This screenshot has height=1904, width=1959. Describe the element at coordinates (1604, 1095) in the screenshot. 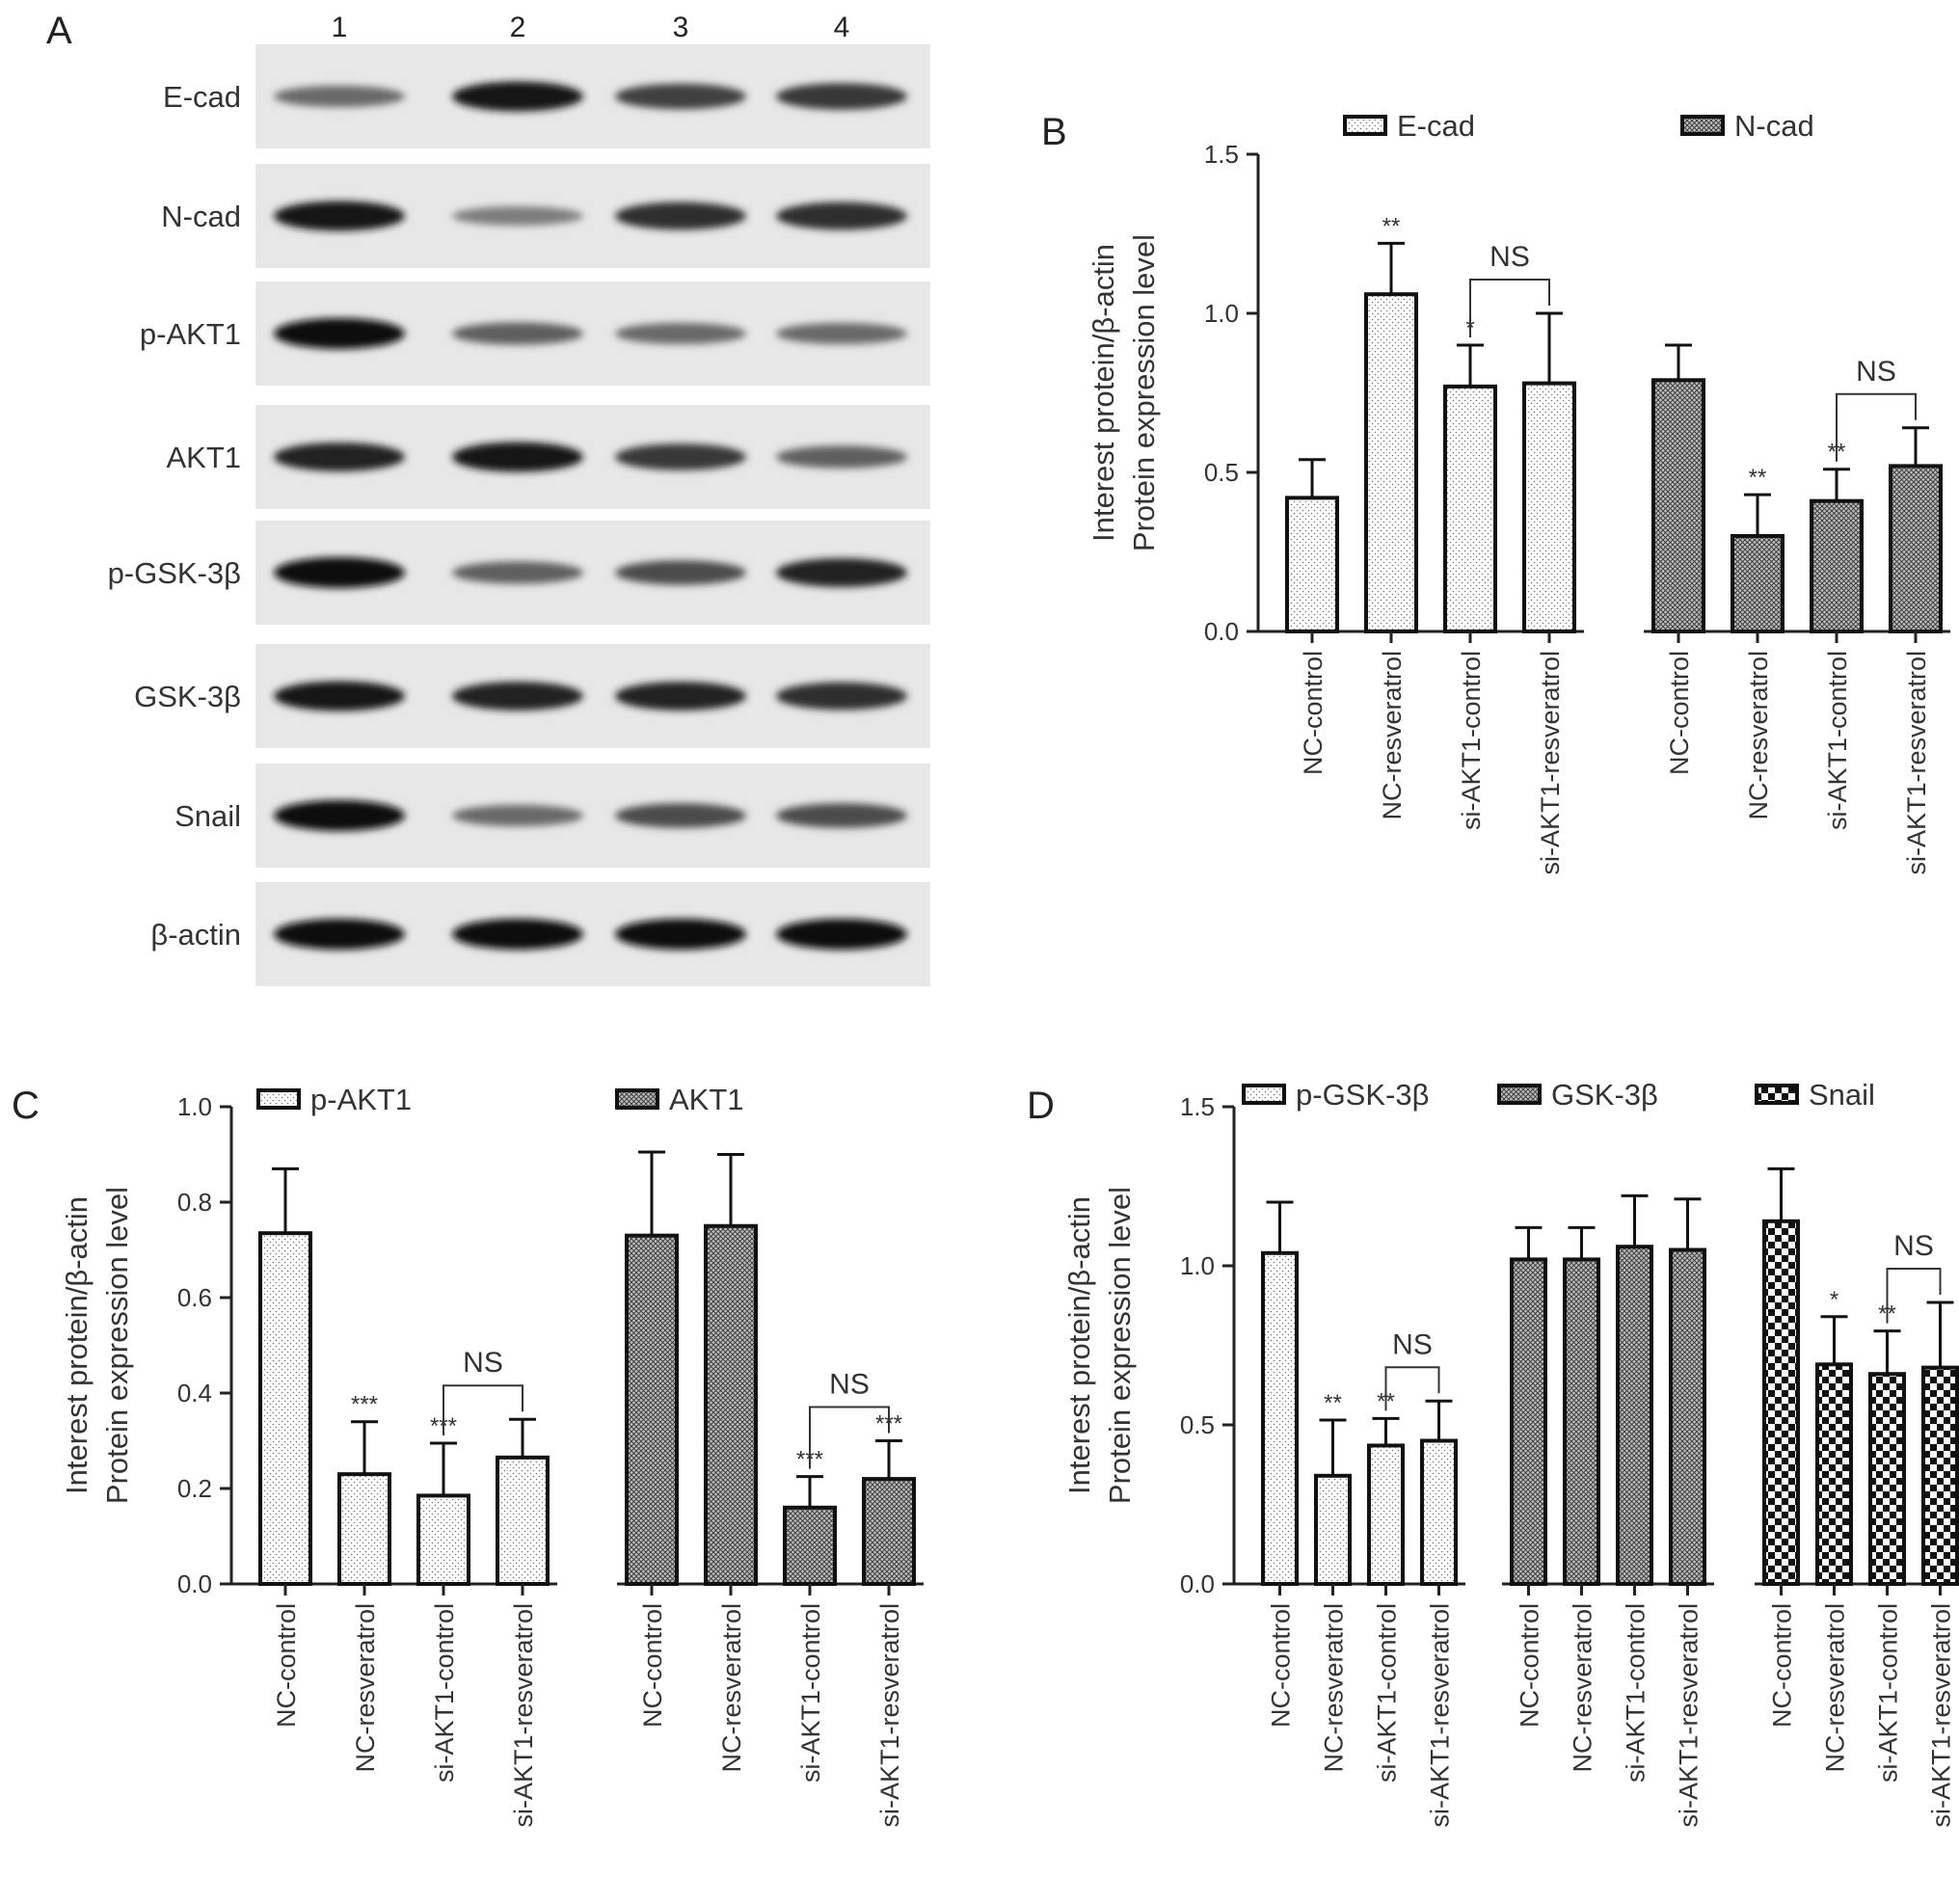

I see `legend-label: GSK-3β` at that location.